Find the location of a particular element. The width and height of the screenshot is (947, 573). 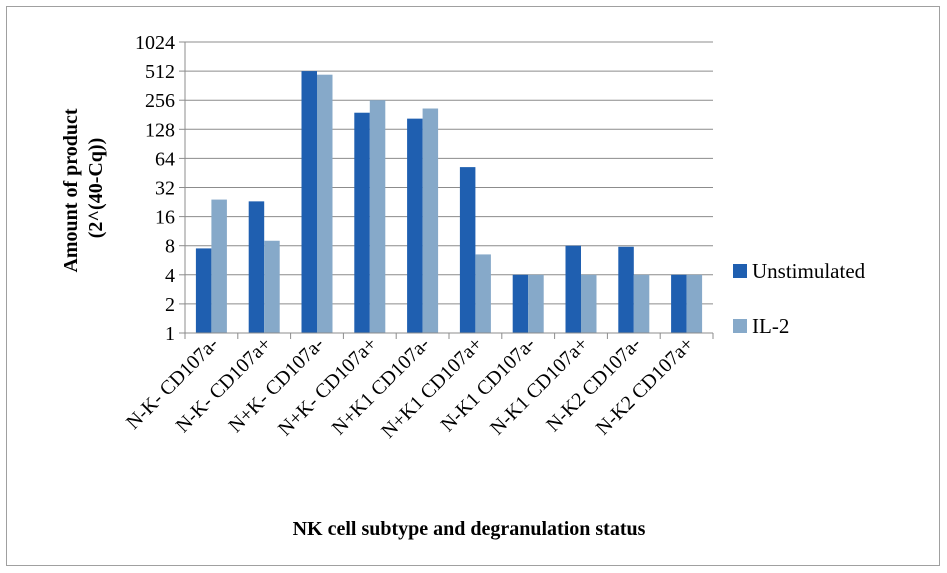

y-tick-label: 2 is located at coordinates (170, 305).